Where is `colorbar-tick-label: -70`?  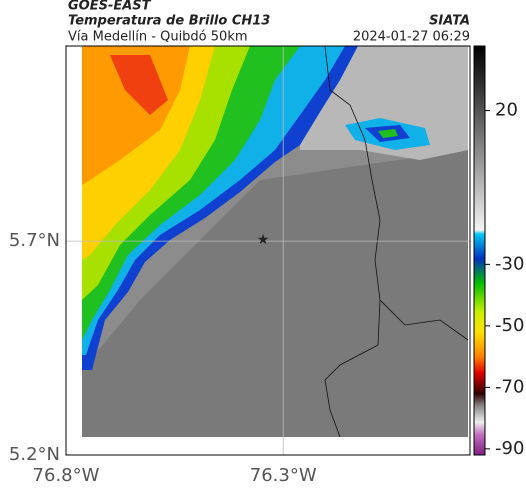
colorbar-tick-label: -70 is located at coordinates (509, 386).